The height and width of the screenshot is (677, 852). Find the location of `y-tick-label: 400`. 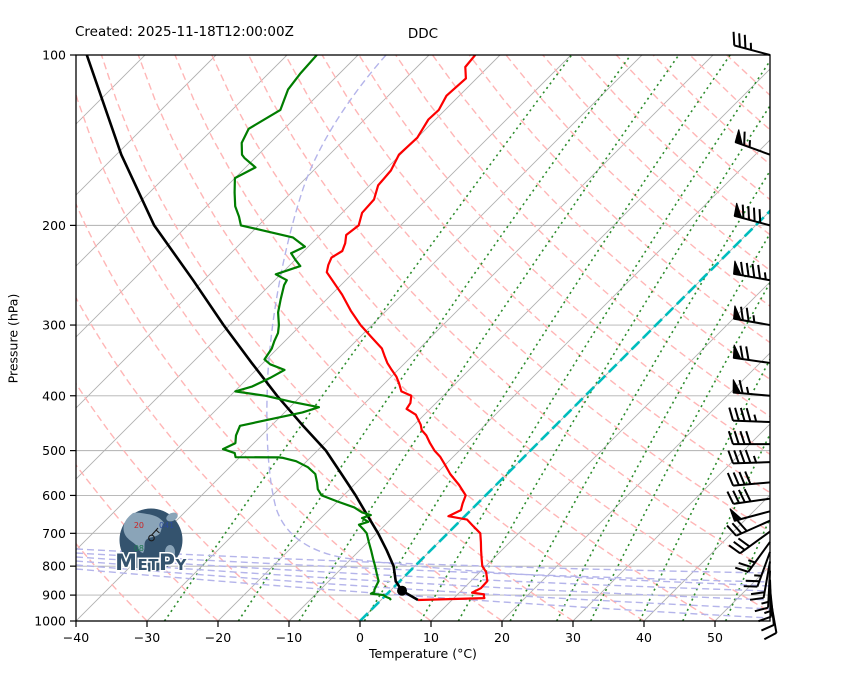

y-tick-label: 400 is located at coordinates (54, 395).